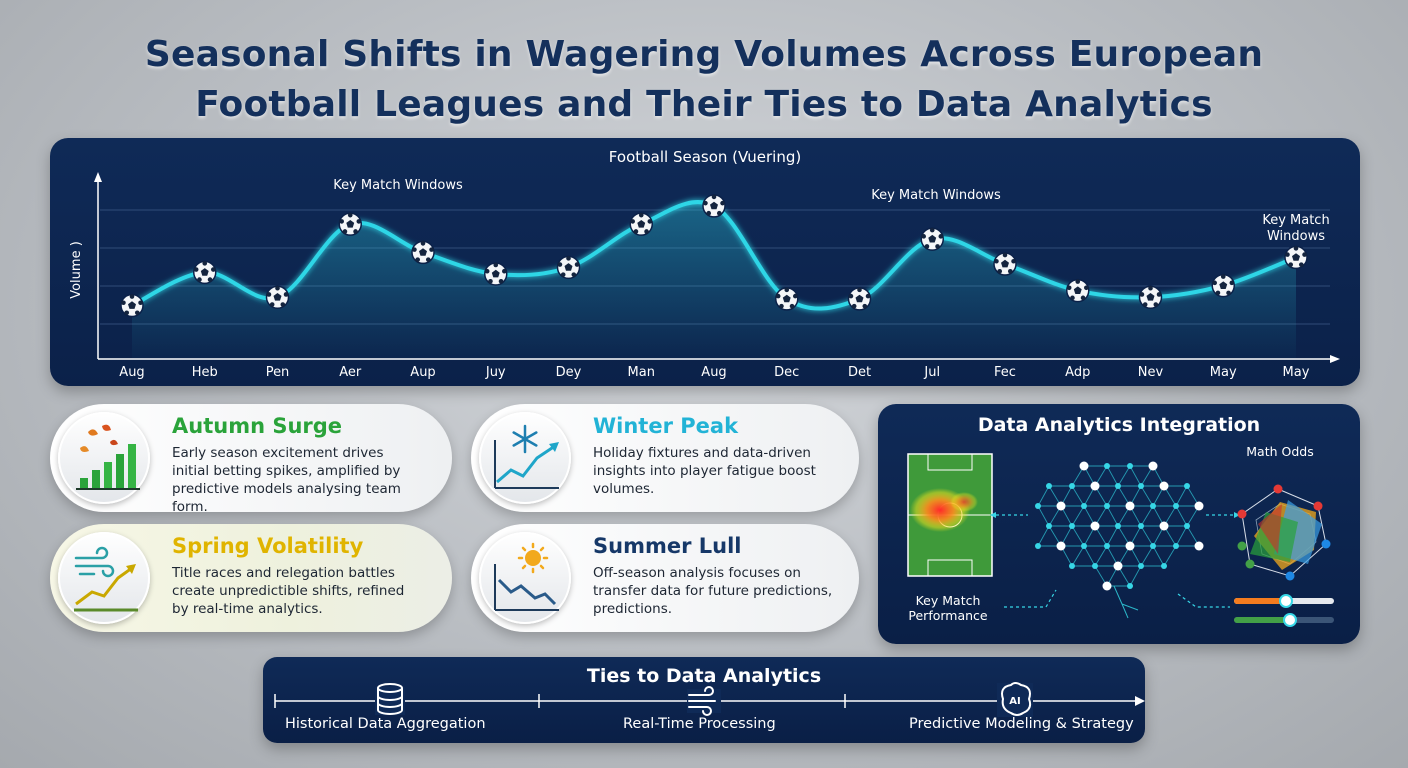 This screenshot has height=768, width=1408. I want to click on ties-title: Ties to Data Analytics, so click(704, 676).